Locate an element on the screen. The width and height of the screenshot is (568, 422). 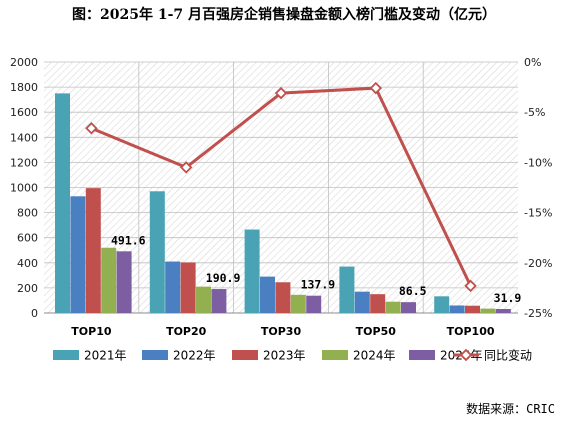
category-label: TOP30 is located at coordinates (281, 331).